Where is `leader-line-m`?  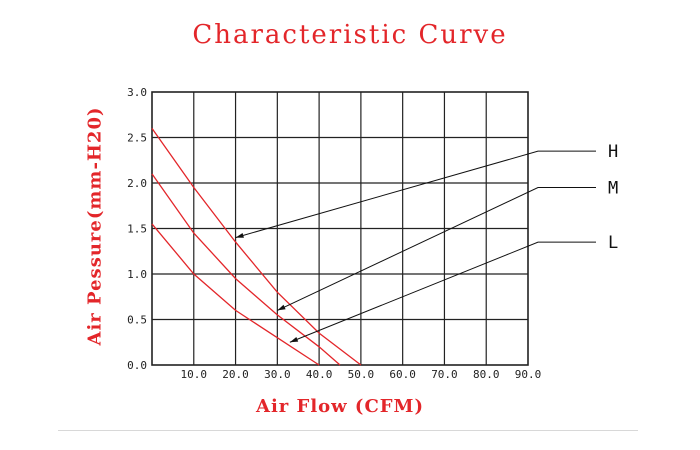
leader-line-m is located at coordinates (436, 249).